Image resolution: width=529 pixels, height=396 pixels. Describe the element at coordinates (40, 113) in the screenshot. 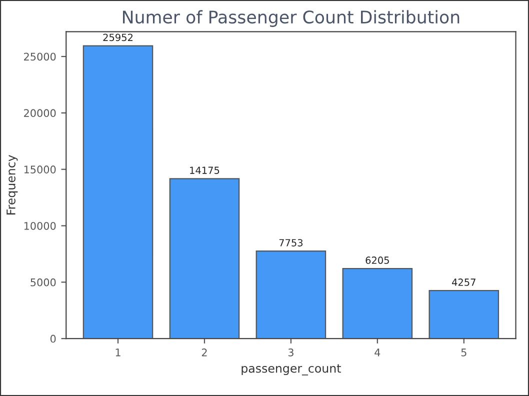

I see `y-tick-label: 20000` at that location.